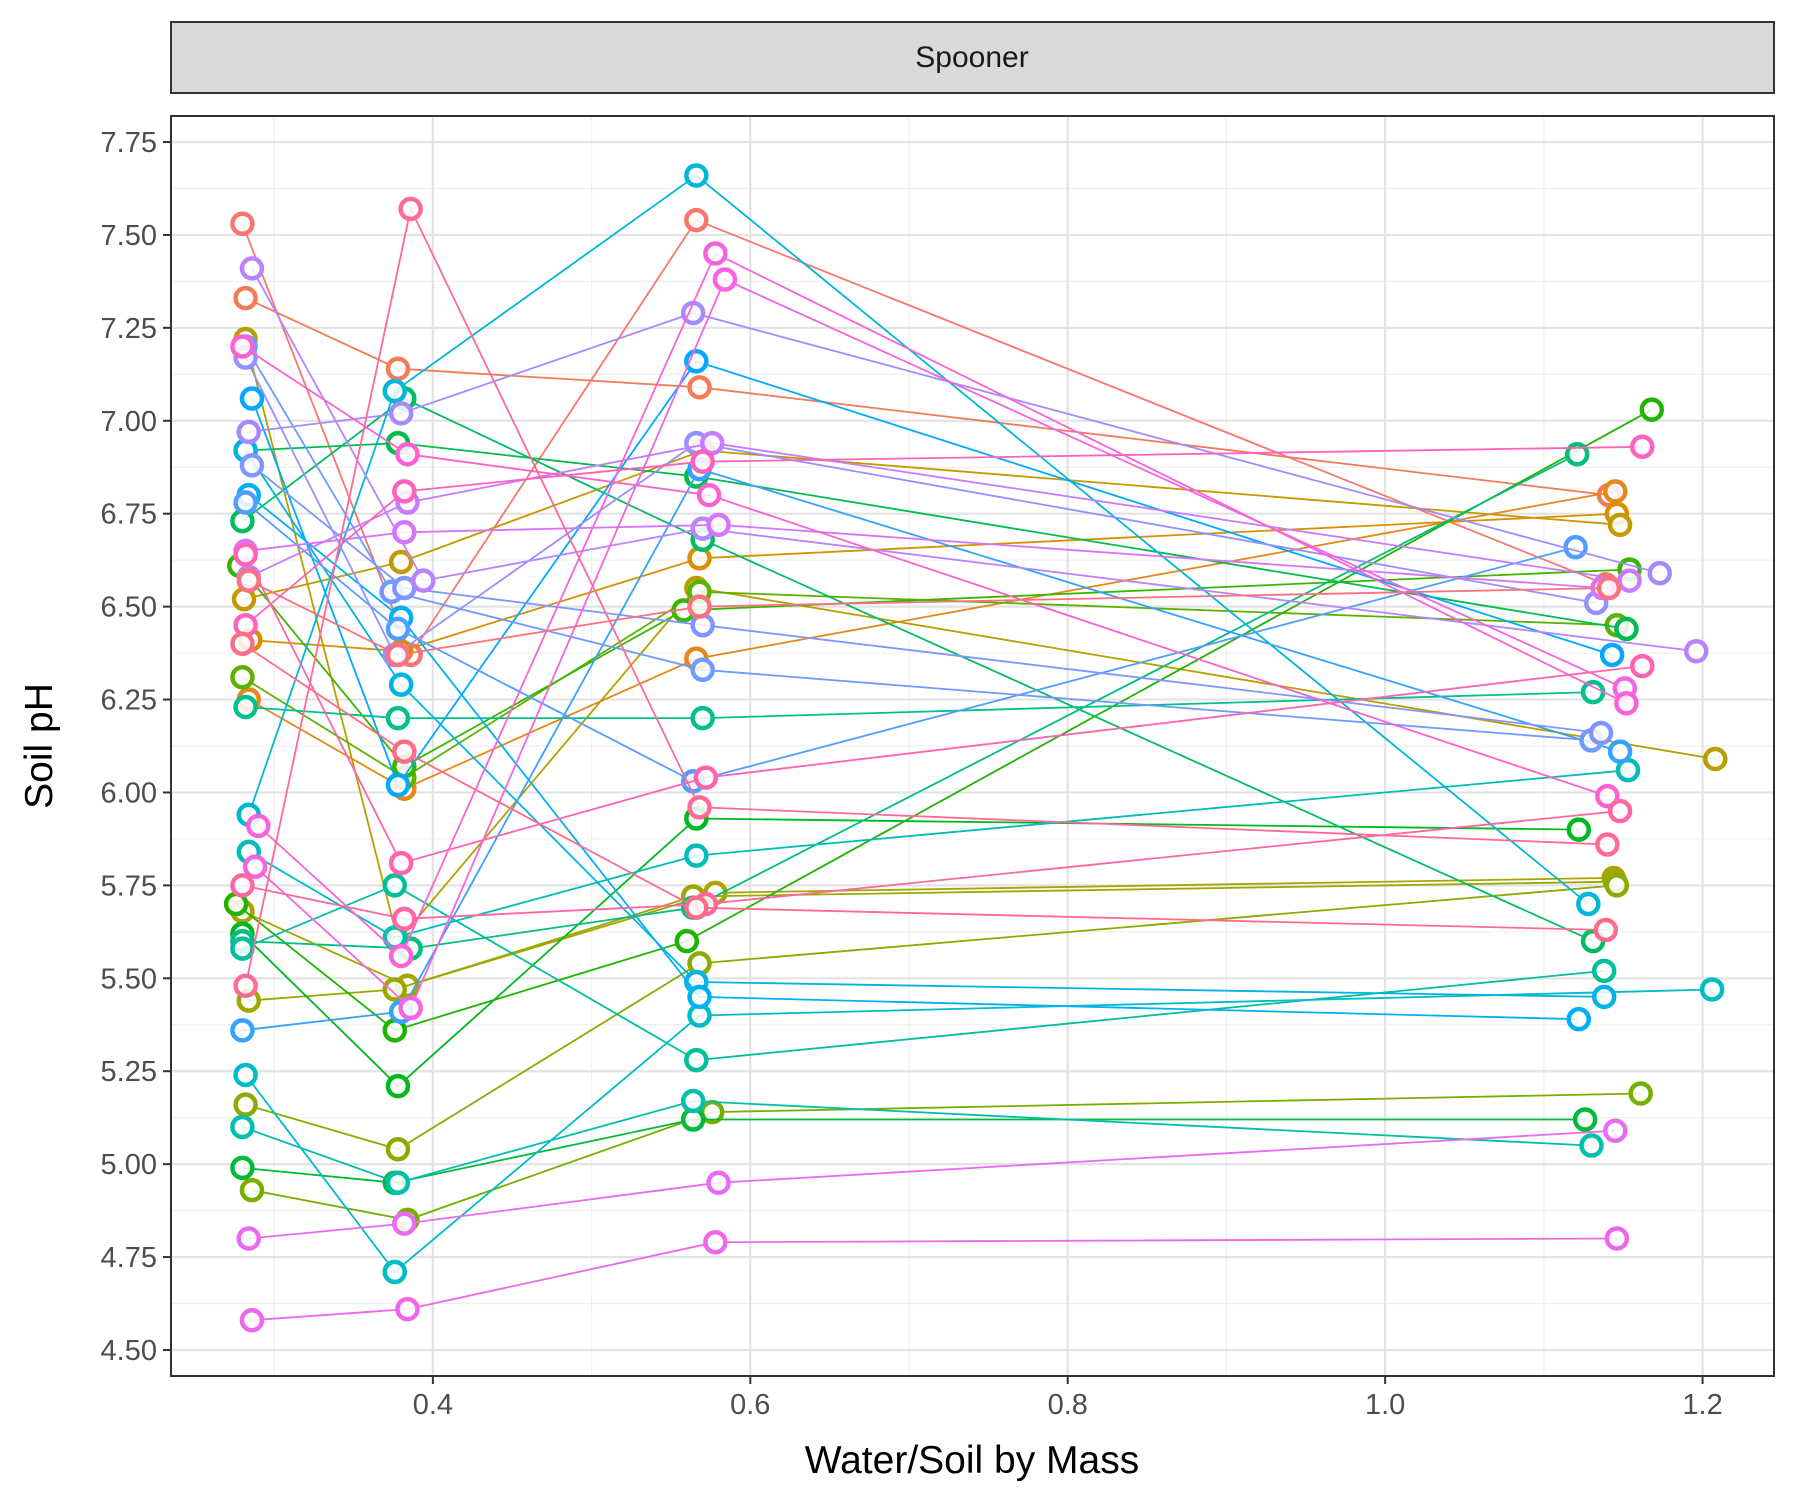 This screenshot has height=1505, width=1800. Describe the element at coordinates (129, 1072) in the screenshot. I see `y-tick-label: 5.25` at that location.